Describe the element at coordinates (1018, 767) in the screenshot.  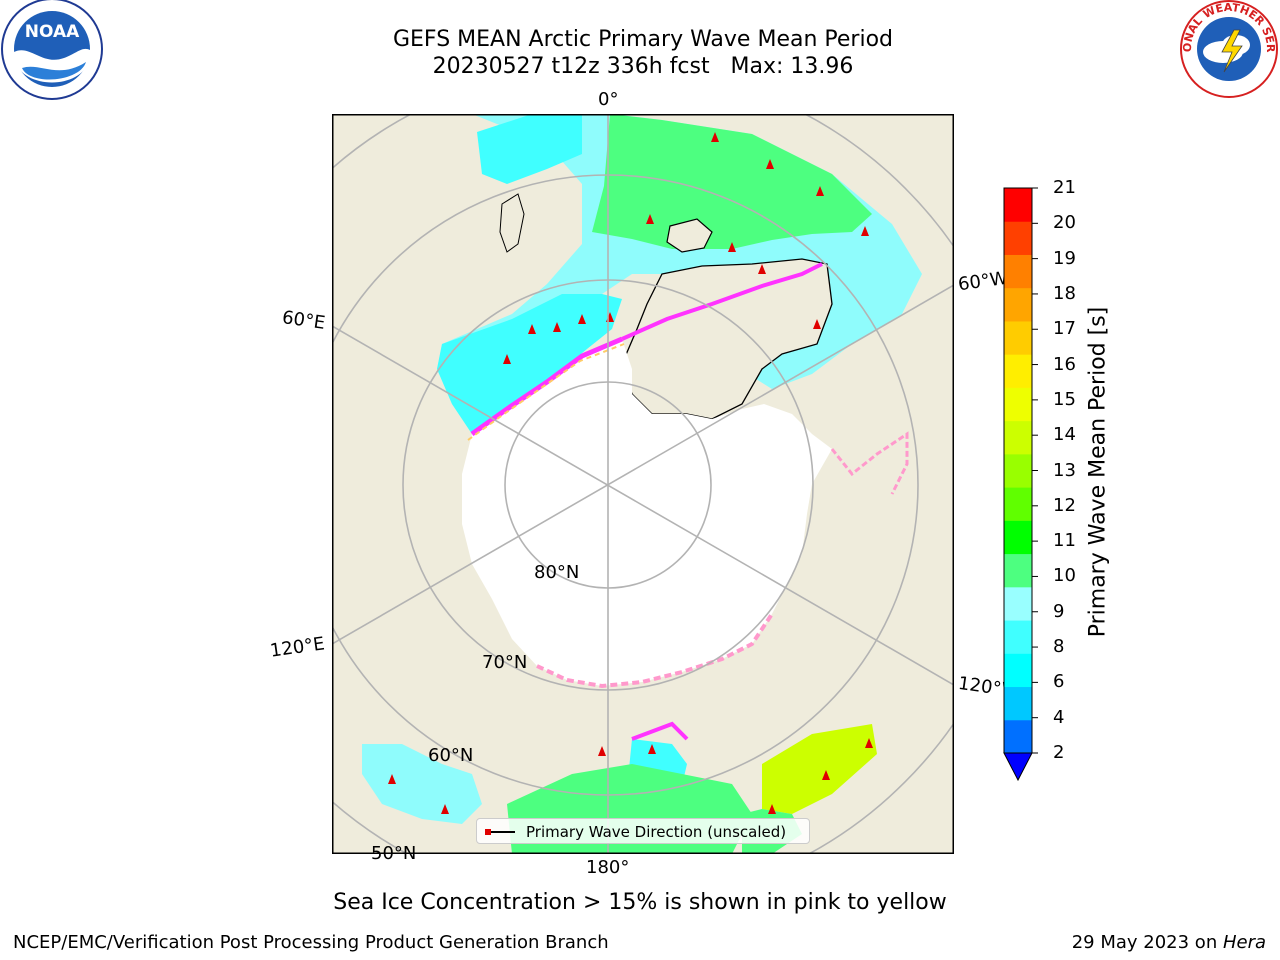
I see `colorbar-underflow-triangle` at that location.